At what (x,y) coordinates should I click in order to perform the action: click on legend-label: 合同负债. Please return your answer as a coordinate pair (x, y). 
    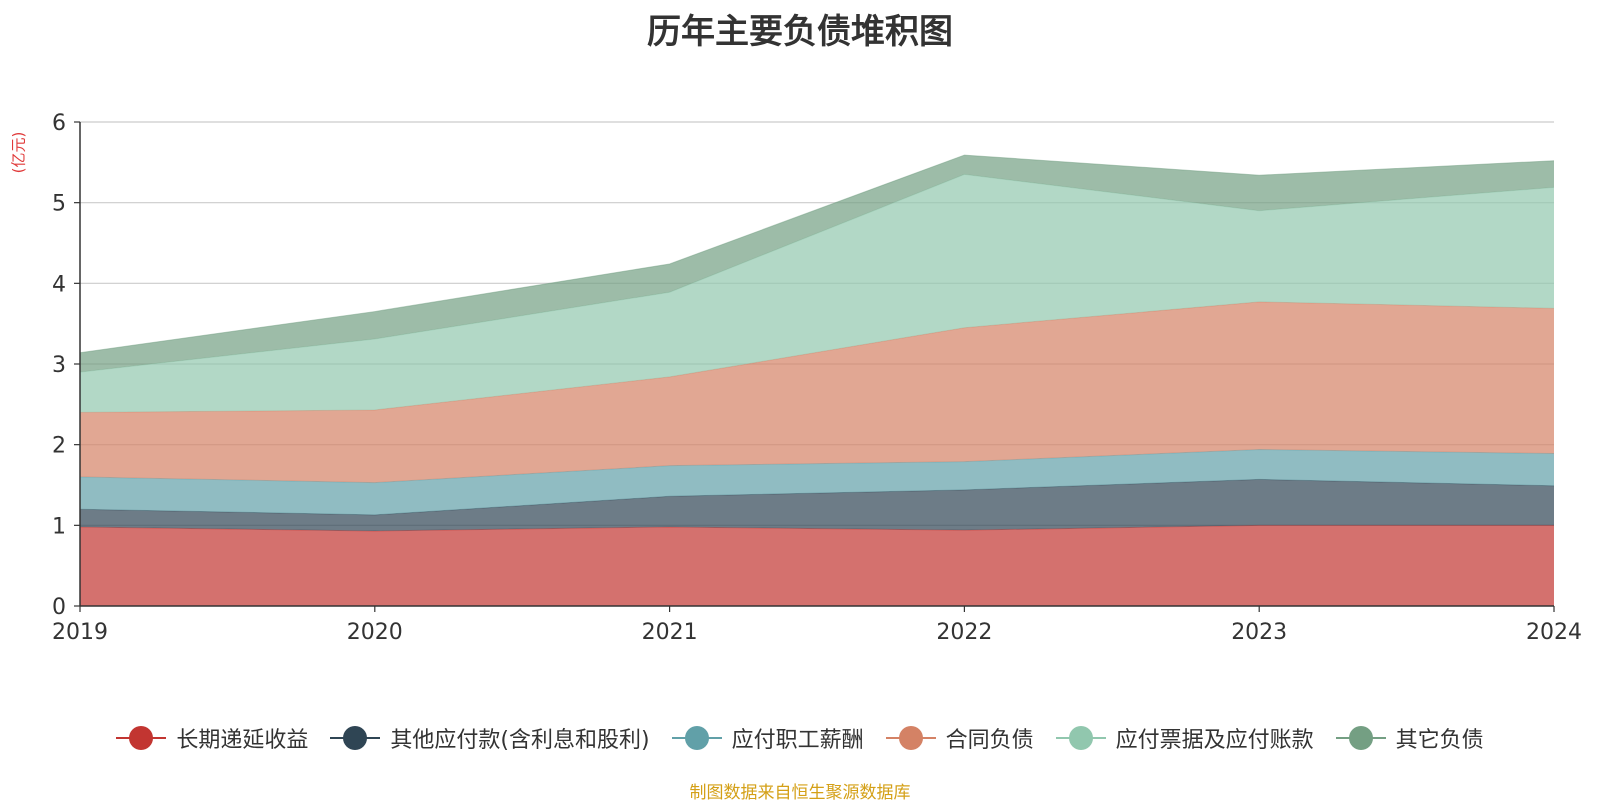
    Looking at the image, I should click on (989, 740).